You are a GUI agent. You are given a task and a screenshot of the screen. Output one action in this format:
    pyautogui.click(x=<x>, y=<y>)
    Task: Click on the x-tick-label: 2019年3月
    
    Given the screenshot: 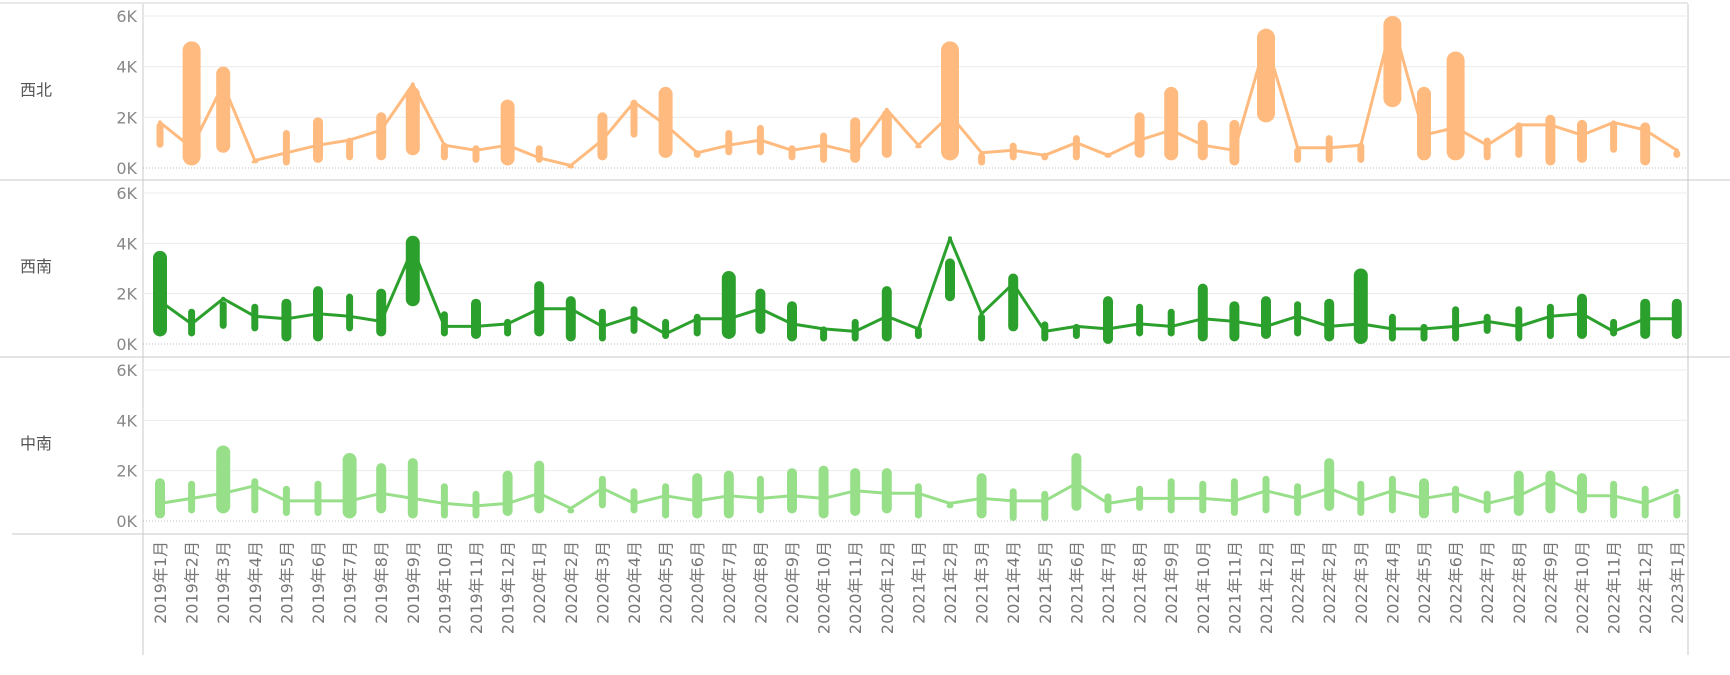 What is the action you would take?
    pyautogui.click(x=223, y=582)
    